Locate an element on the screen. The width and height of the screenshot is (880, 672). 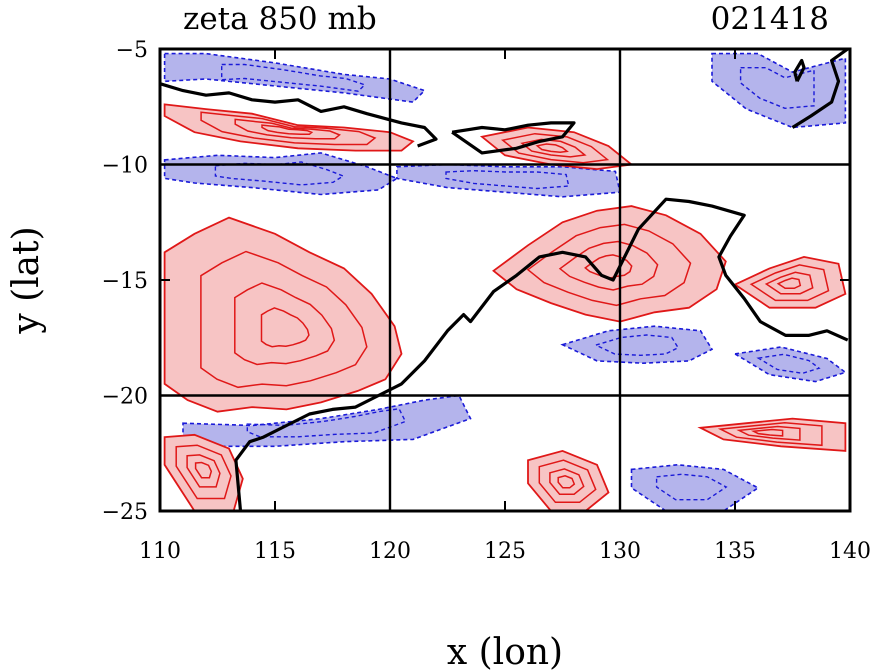
x-tick-labels: 110 115 120 125 130 135 140 is located at coordinates (505, 551).